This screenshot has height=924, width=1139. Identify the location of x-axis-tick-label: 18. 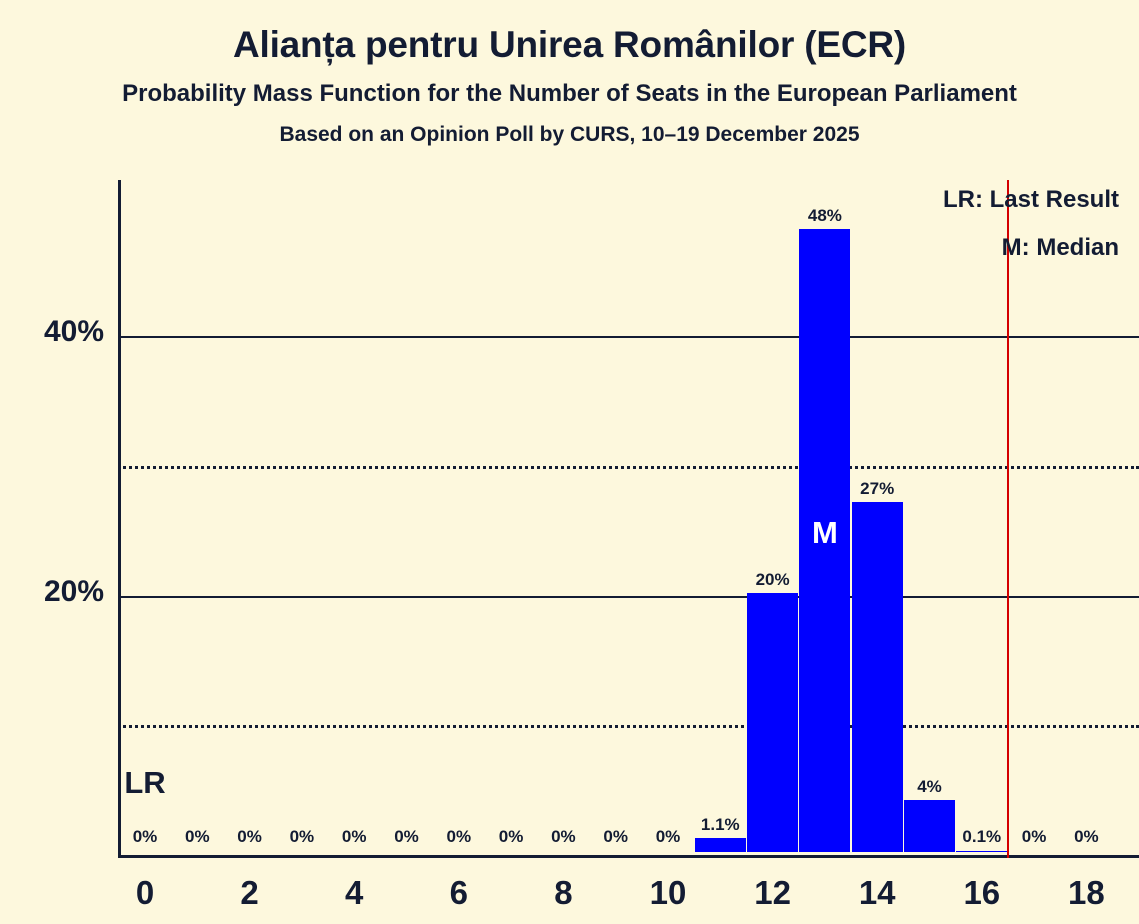
(1086, 892).